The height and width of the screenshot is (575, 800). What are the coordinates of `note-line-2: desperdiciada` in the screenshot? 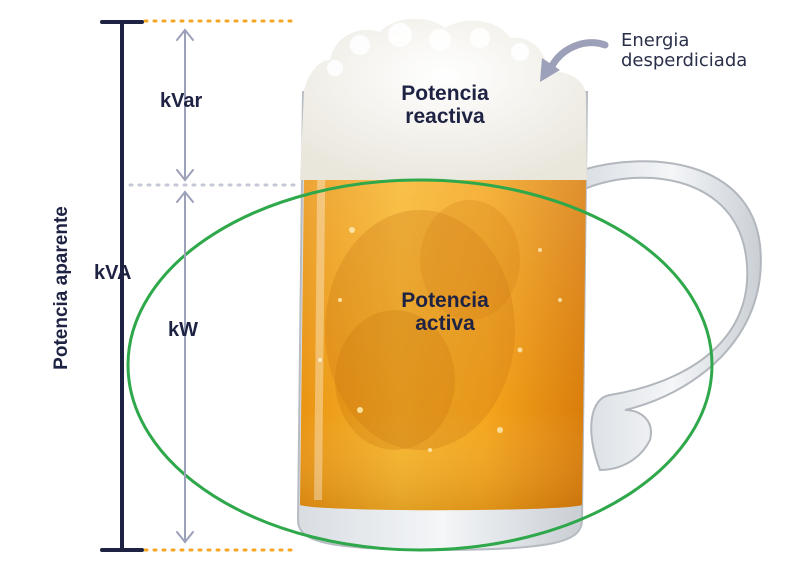 It's located at (684, 60).